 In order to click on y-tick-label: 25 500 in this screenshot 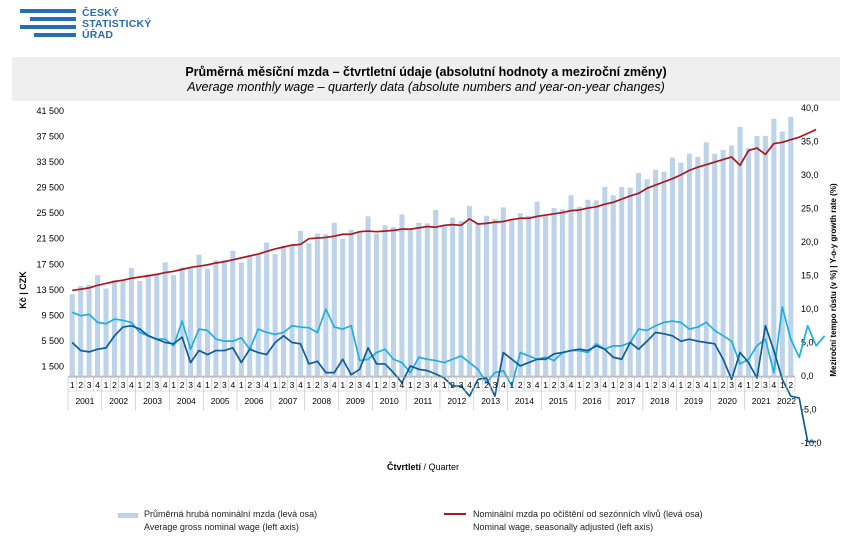, I will do `click(50, 213)`.